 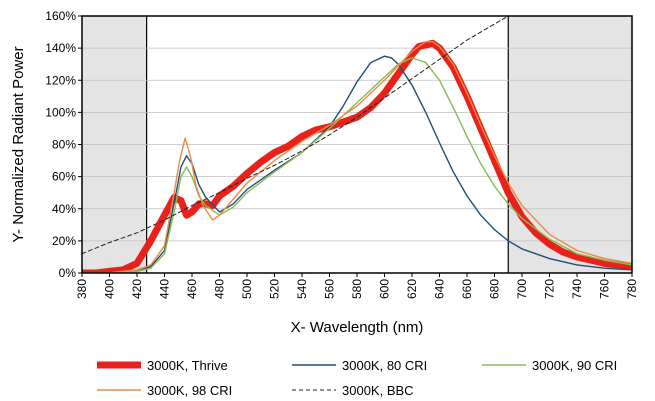 I want to click on y-tick-label-8: 160%, so click(x=60, y=16).